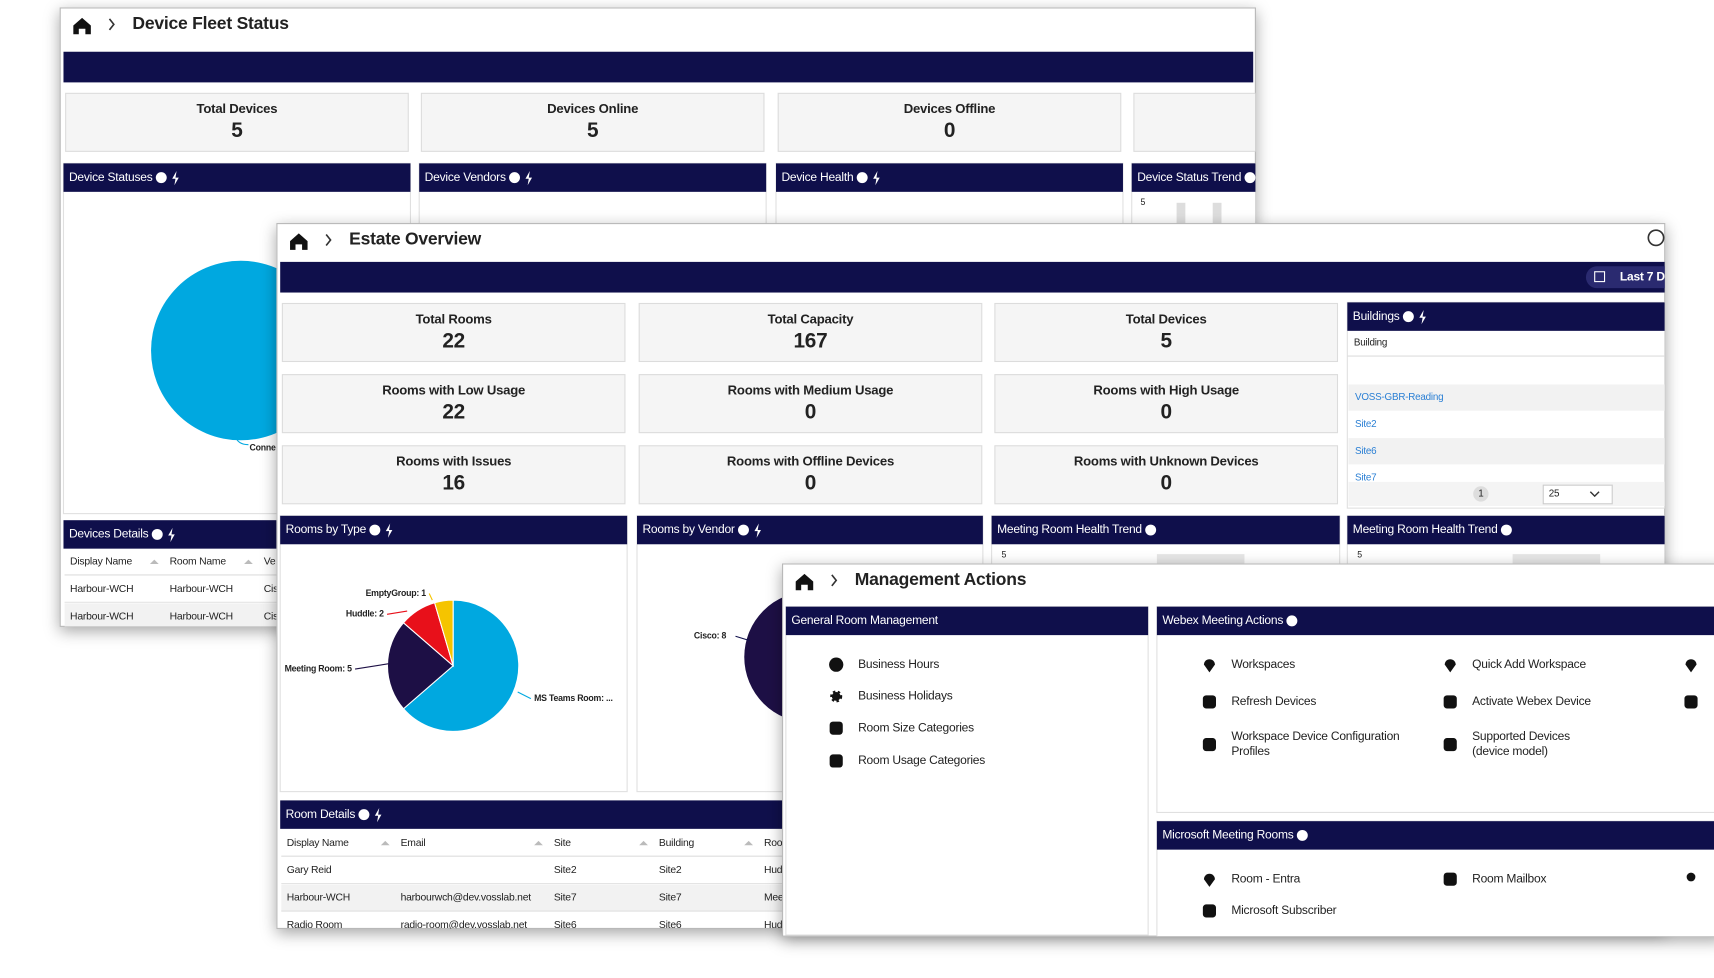 Image resolution: width=1714 pixels, height=978 pixels. What do you see at coordinates (1529, 664) in the screenshot?
I see `action-item: Quick Add Workspace` at bounding box center [1529, 664].